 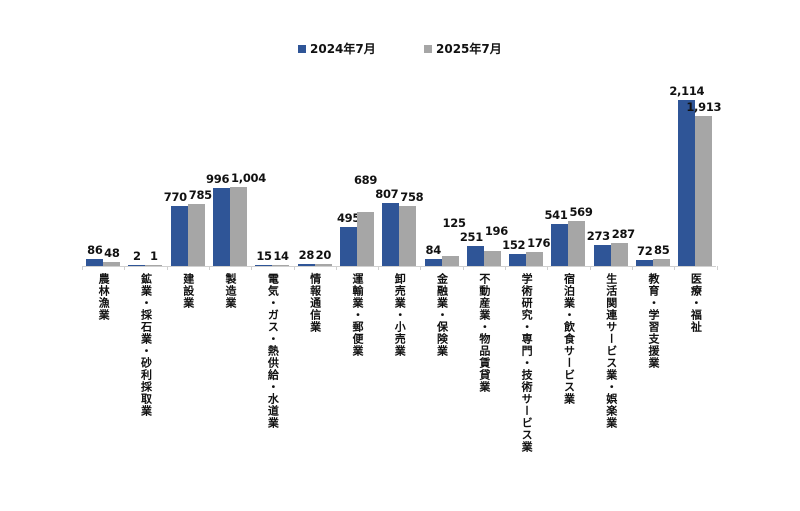 What do you see at coordinates (112, 253) in the screenshot?
I see `data-label-2025: 48` at bounding box center [112, 253].